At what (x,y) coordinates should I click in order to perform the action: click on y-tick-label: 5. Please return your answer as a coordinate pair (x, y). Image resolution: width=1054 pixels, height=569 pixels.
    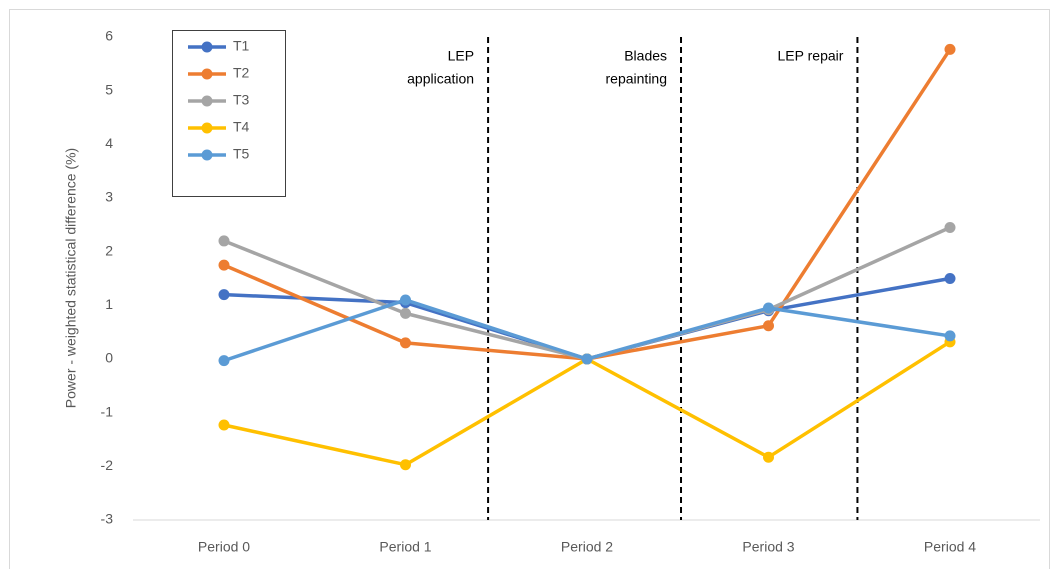
    Looking at the image, I should click on (109, 89).